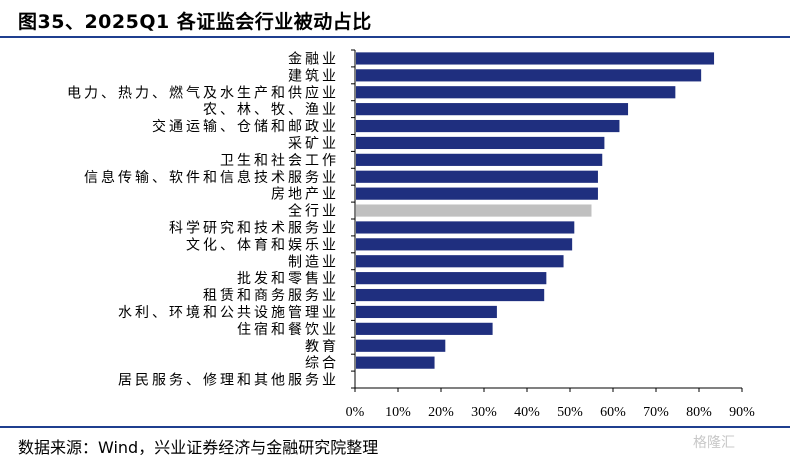  I want to click on x-tick-label: 90%, so click(742, 412).